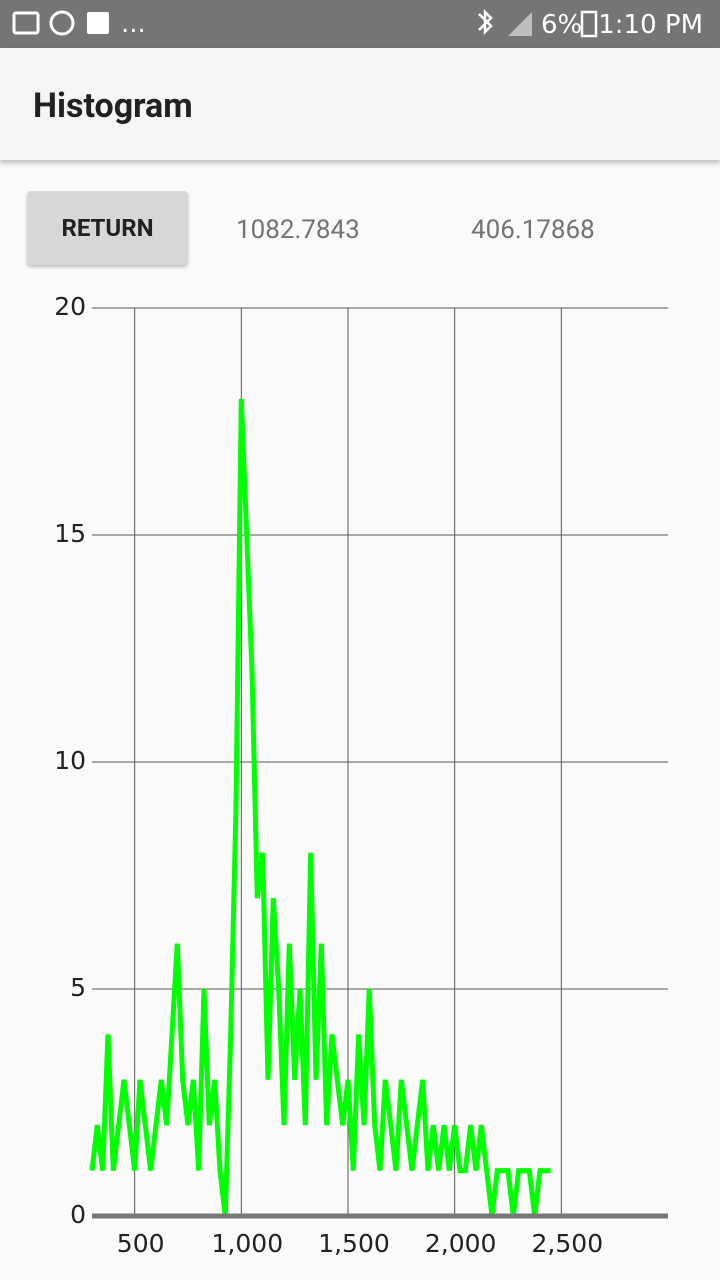  What do you see at coordinates (561, 25) in the screenshot?
I see `battery-percent: 6%` at bounding box center [561, 25].